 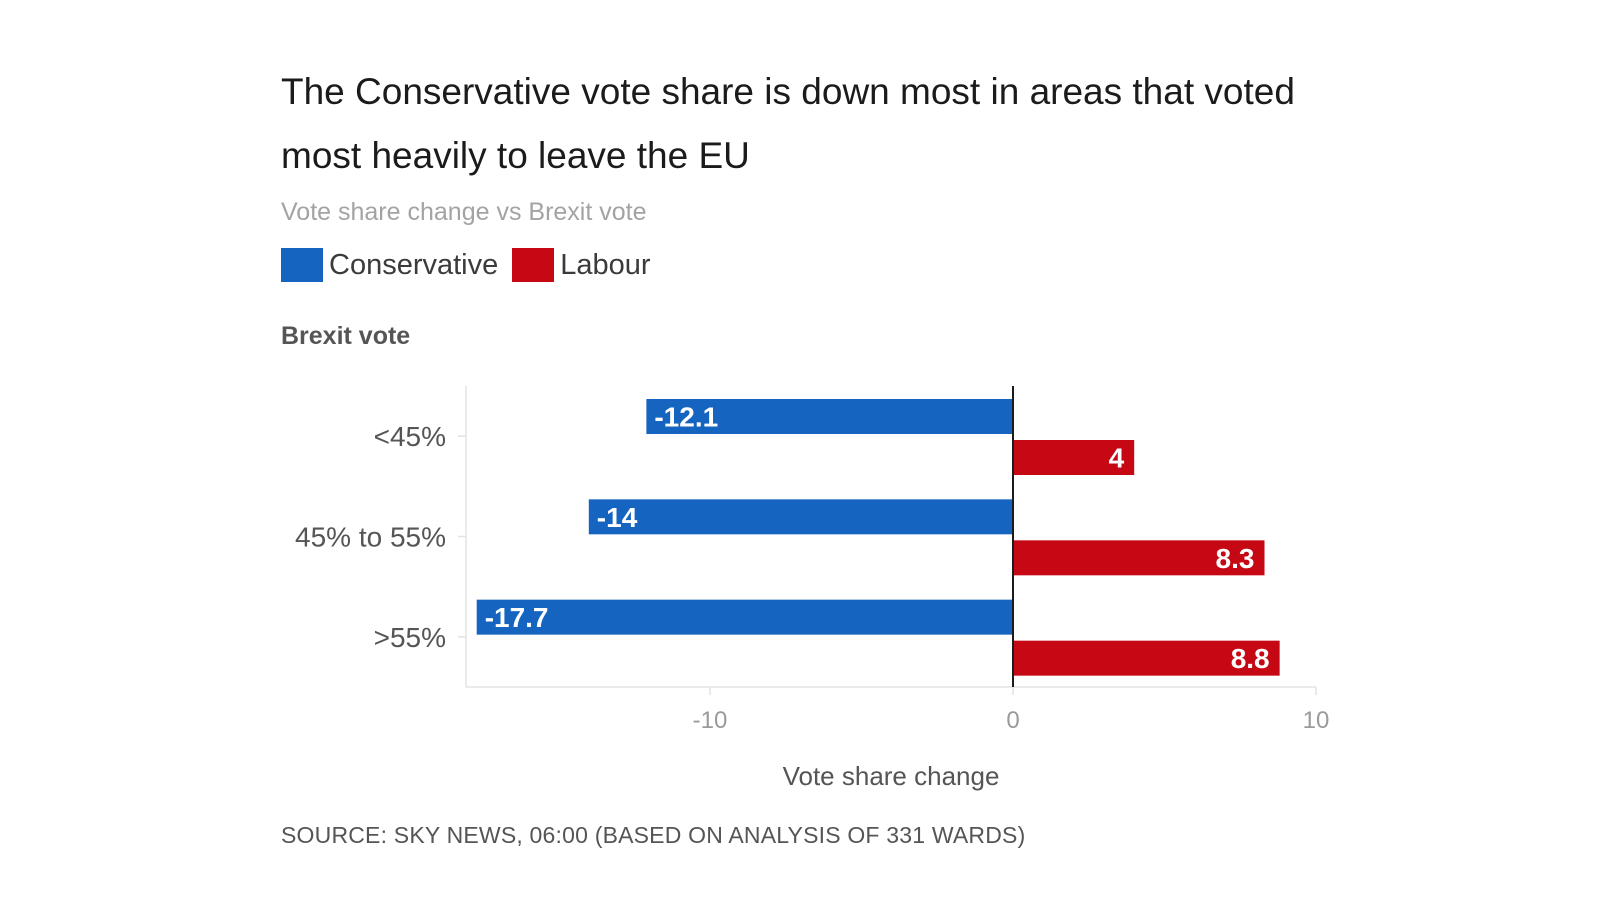 What do you see at coordinates (302, 265) in the screenshot?
I see `legend-swatch-conservative` at bounding box center [302, 265].